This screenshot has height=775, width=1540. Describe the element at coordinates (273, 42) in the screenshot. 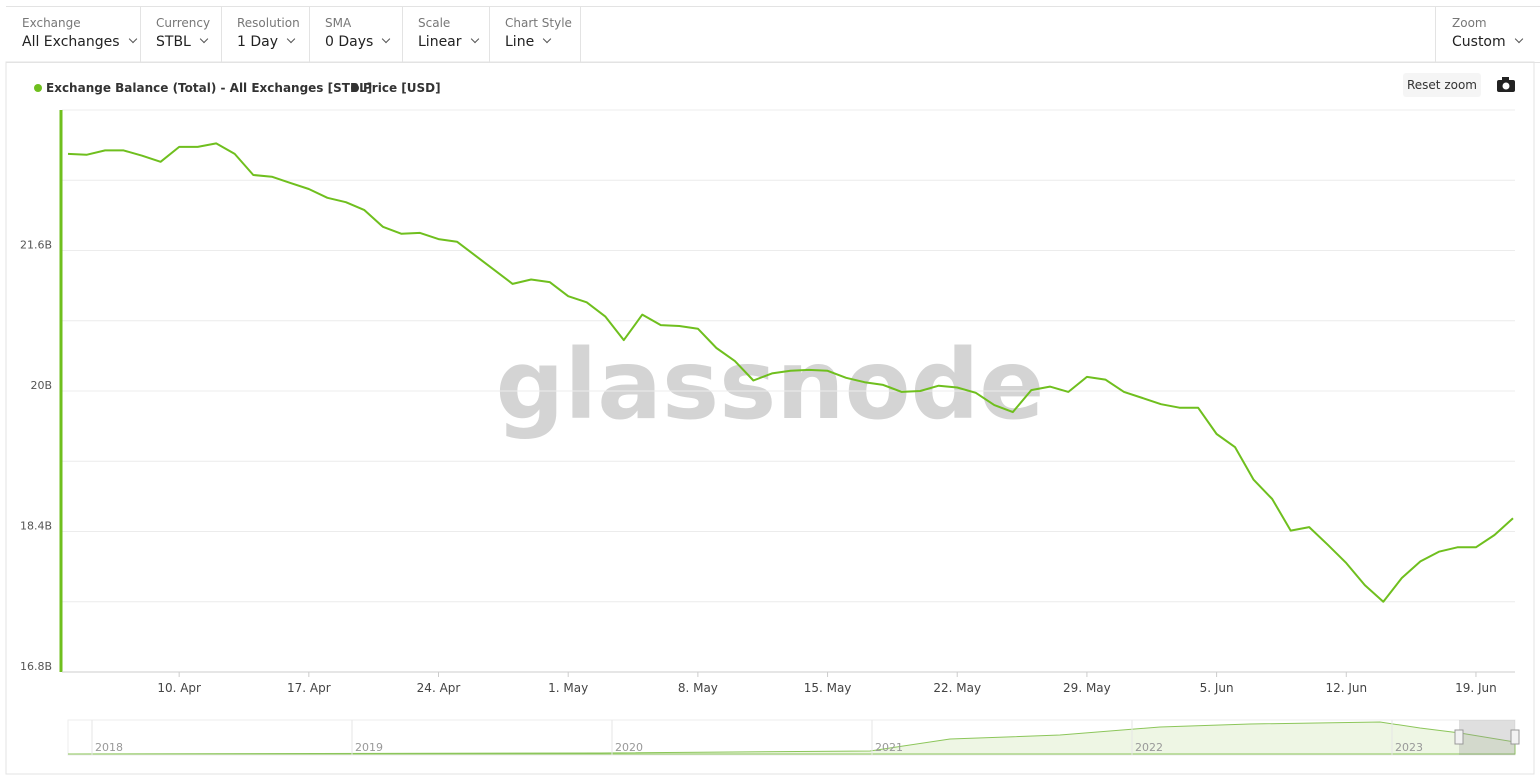

I see `dropdown-value: 1 Day` at that location.